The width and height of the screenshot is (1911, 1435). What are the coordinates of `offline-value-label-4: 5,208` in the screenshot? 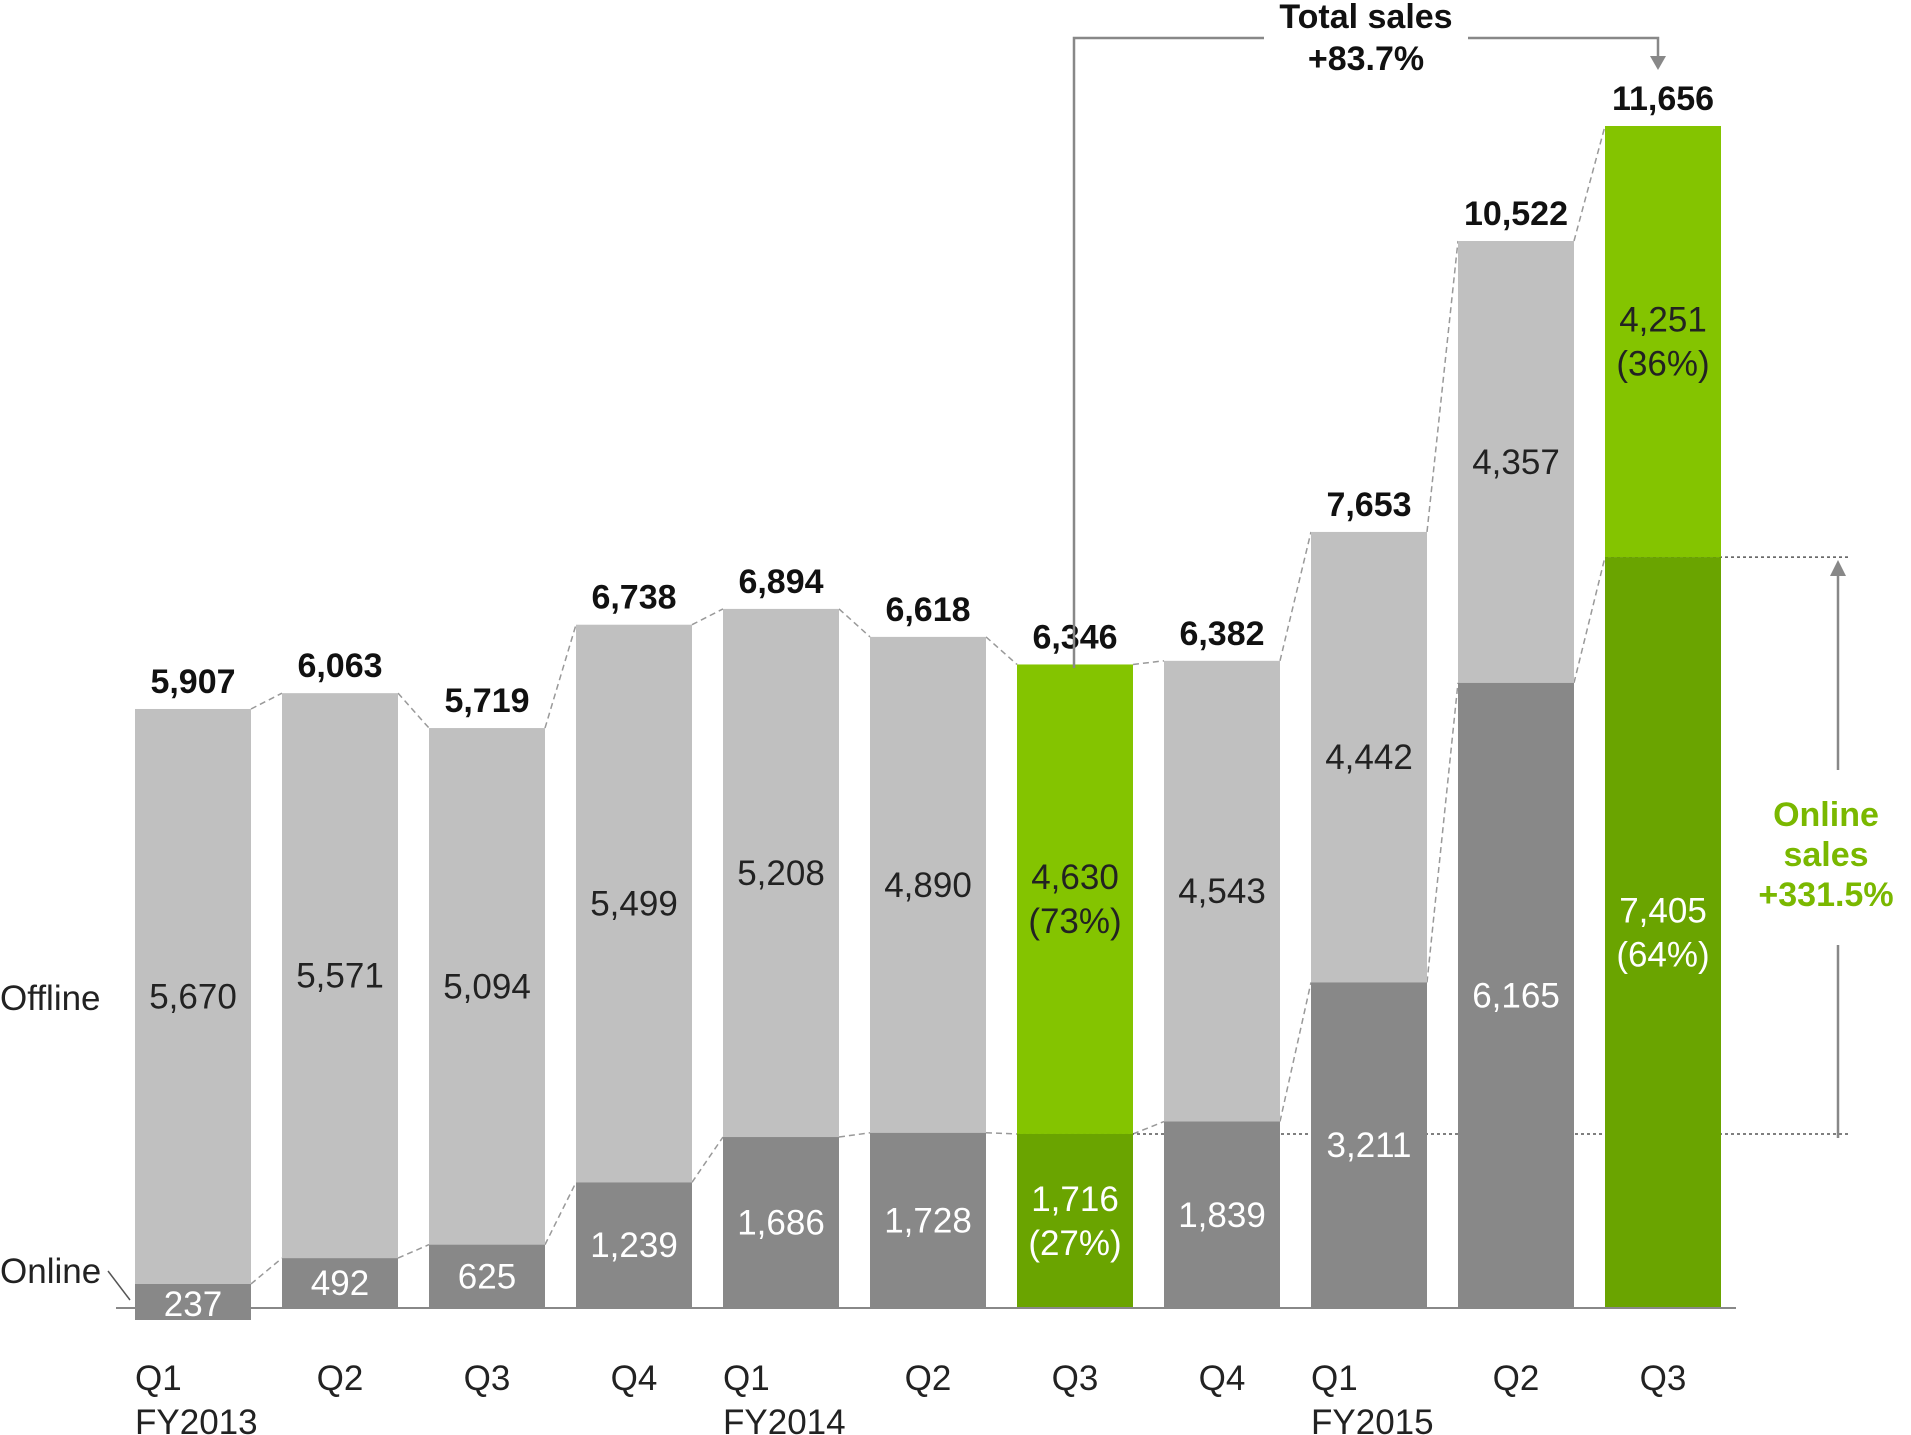 It's located at (781, 873).